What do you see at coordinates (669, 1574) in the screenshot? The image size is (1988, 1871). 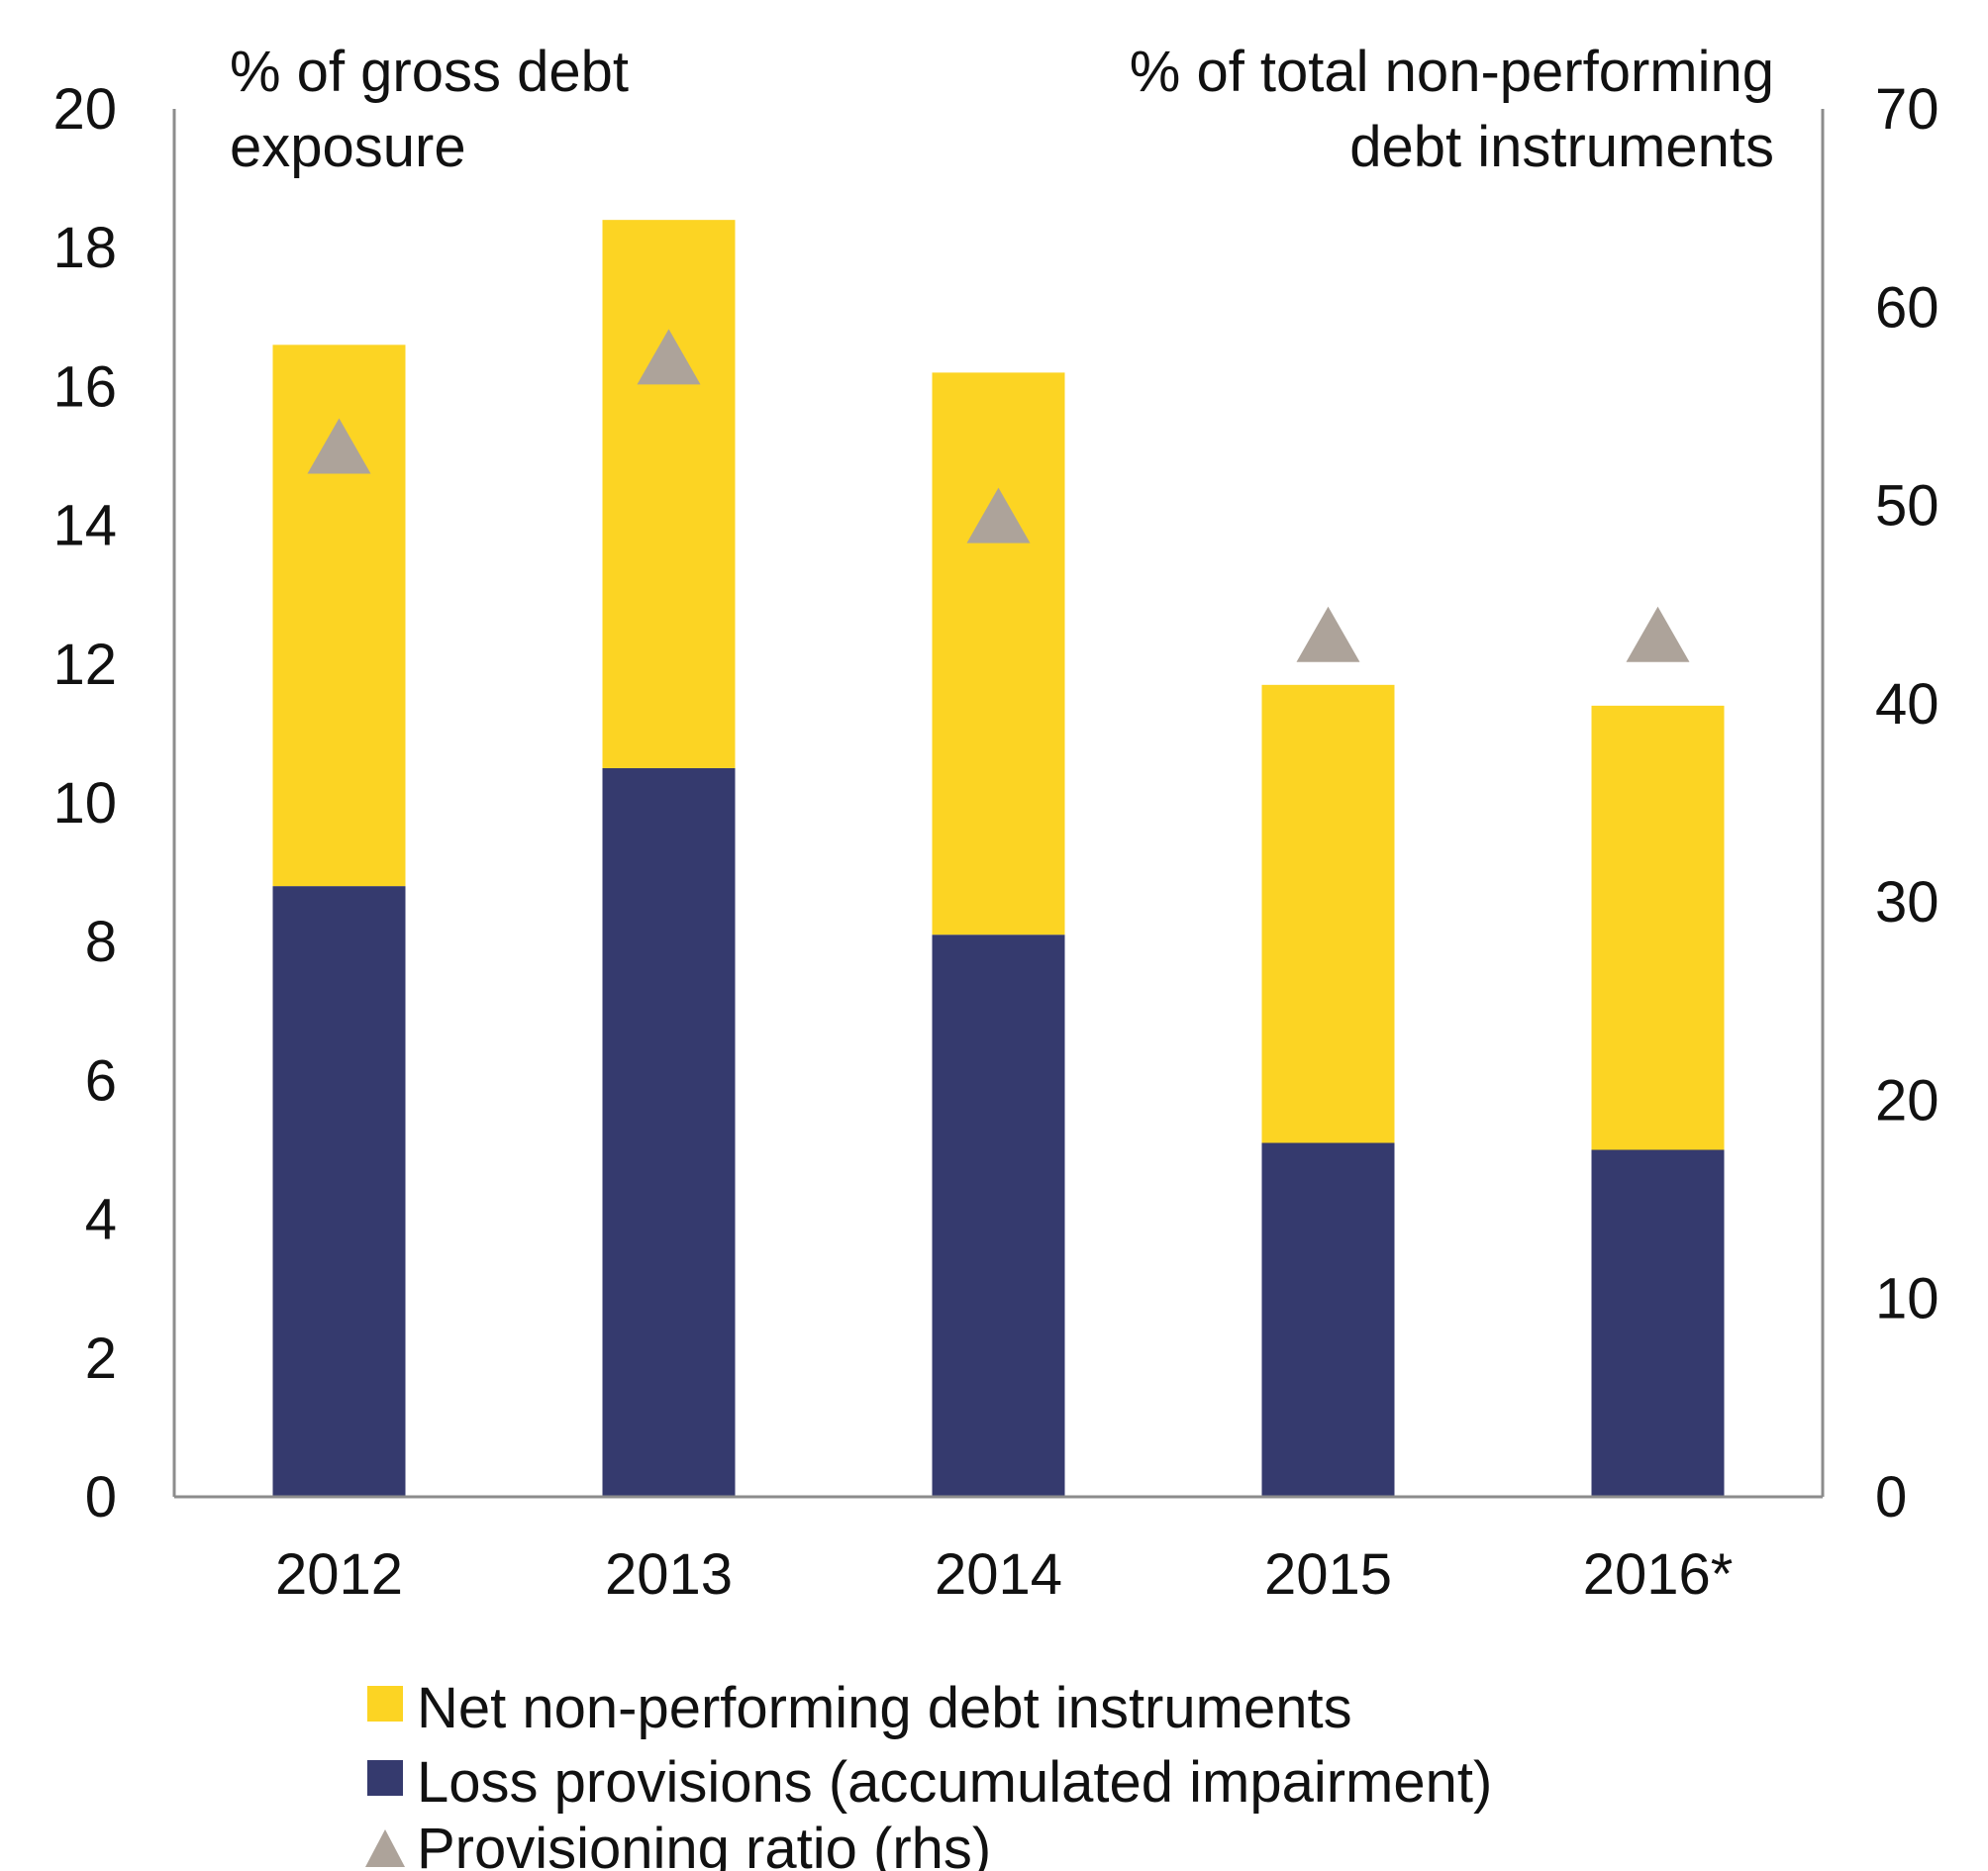 I see `x-tick-label-1: 2013` at bounding box center [669, 1574].